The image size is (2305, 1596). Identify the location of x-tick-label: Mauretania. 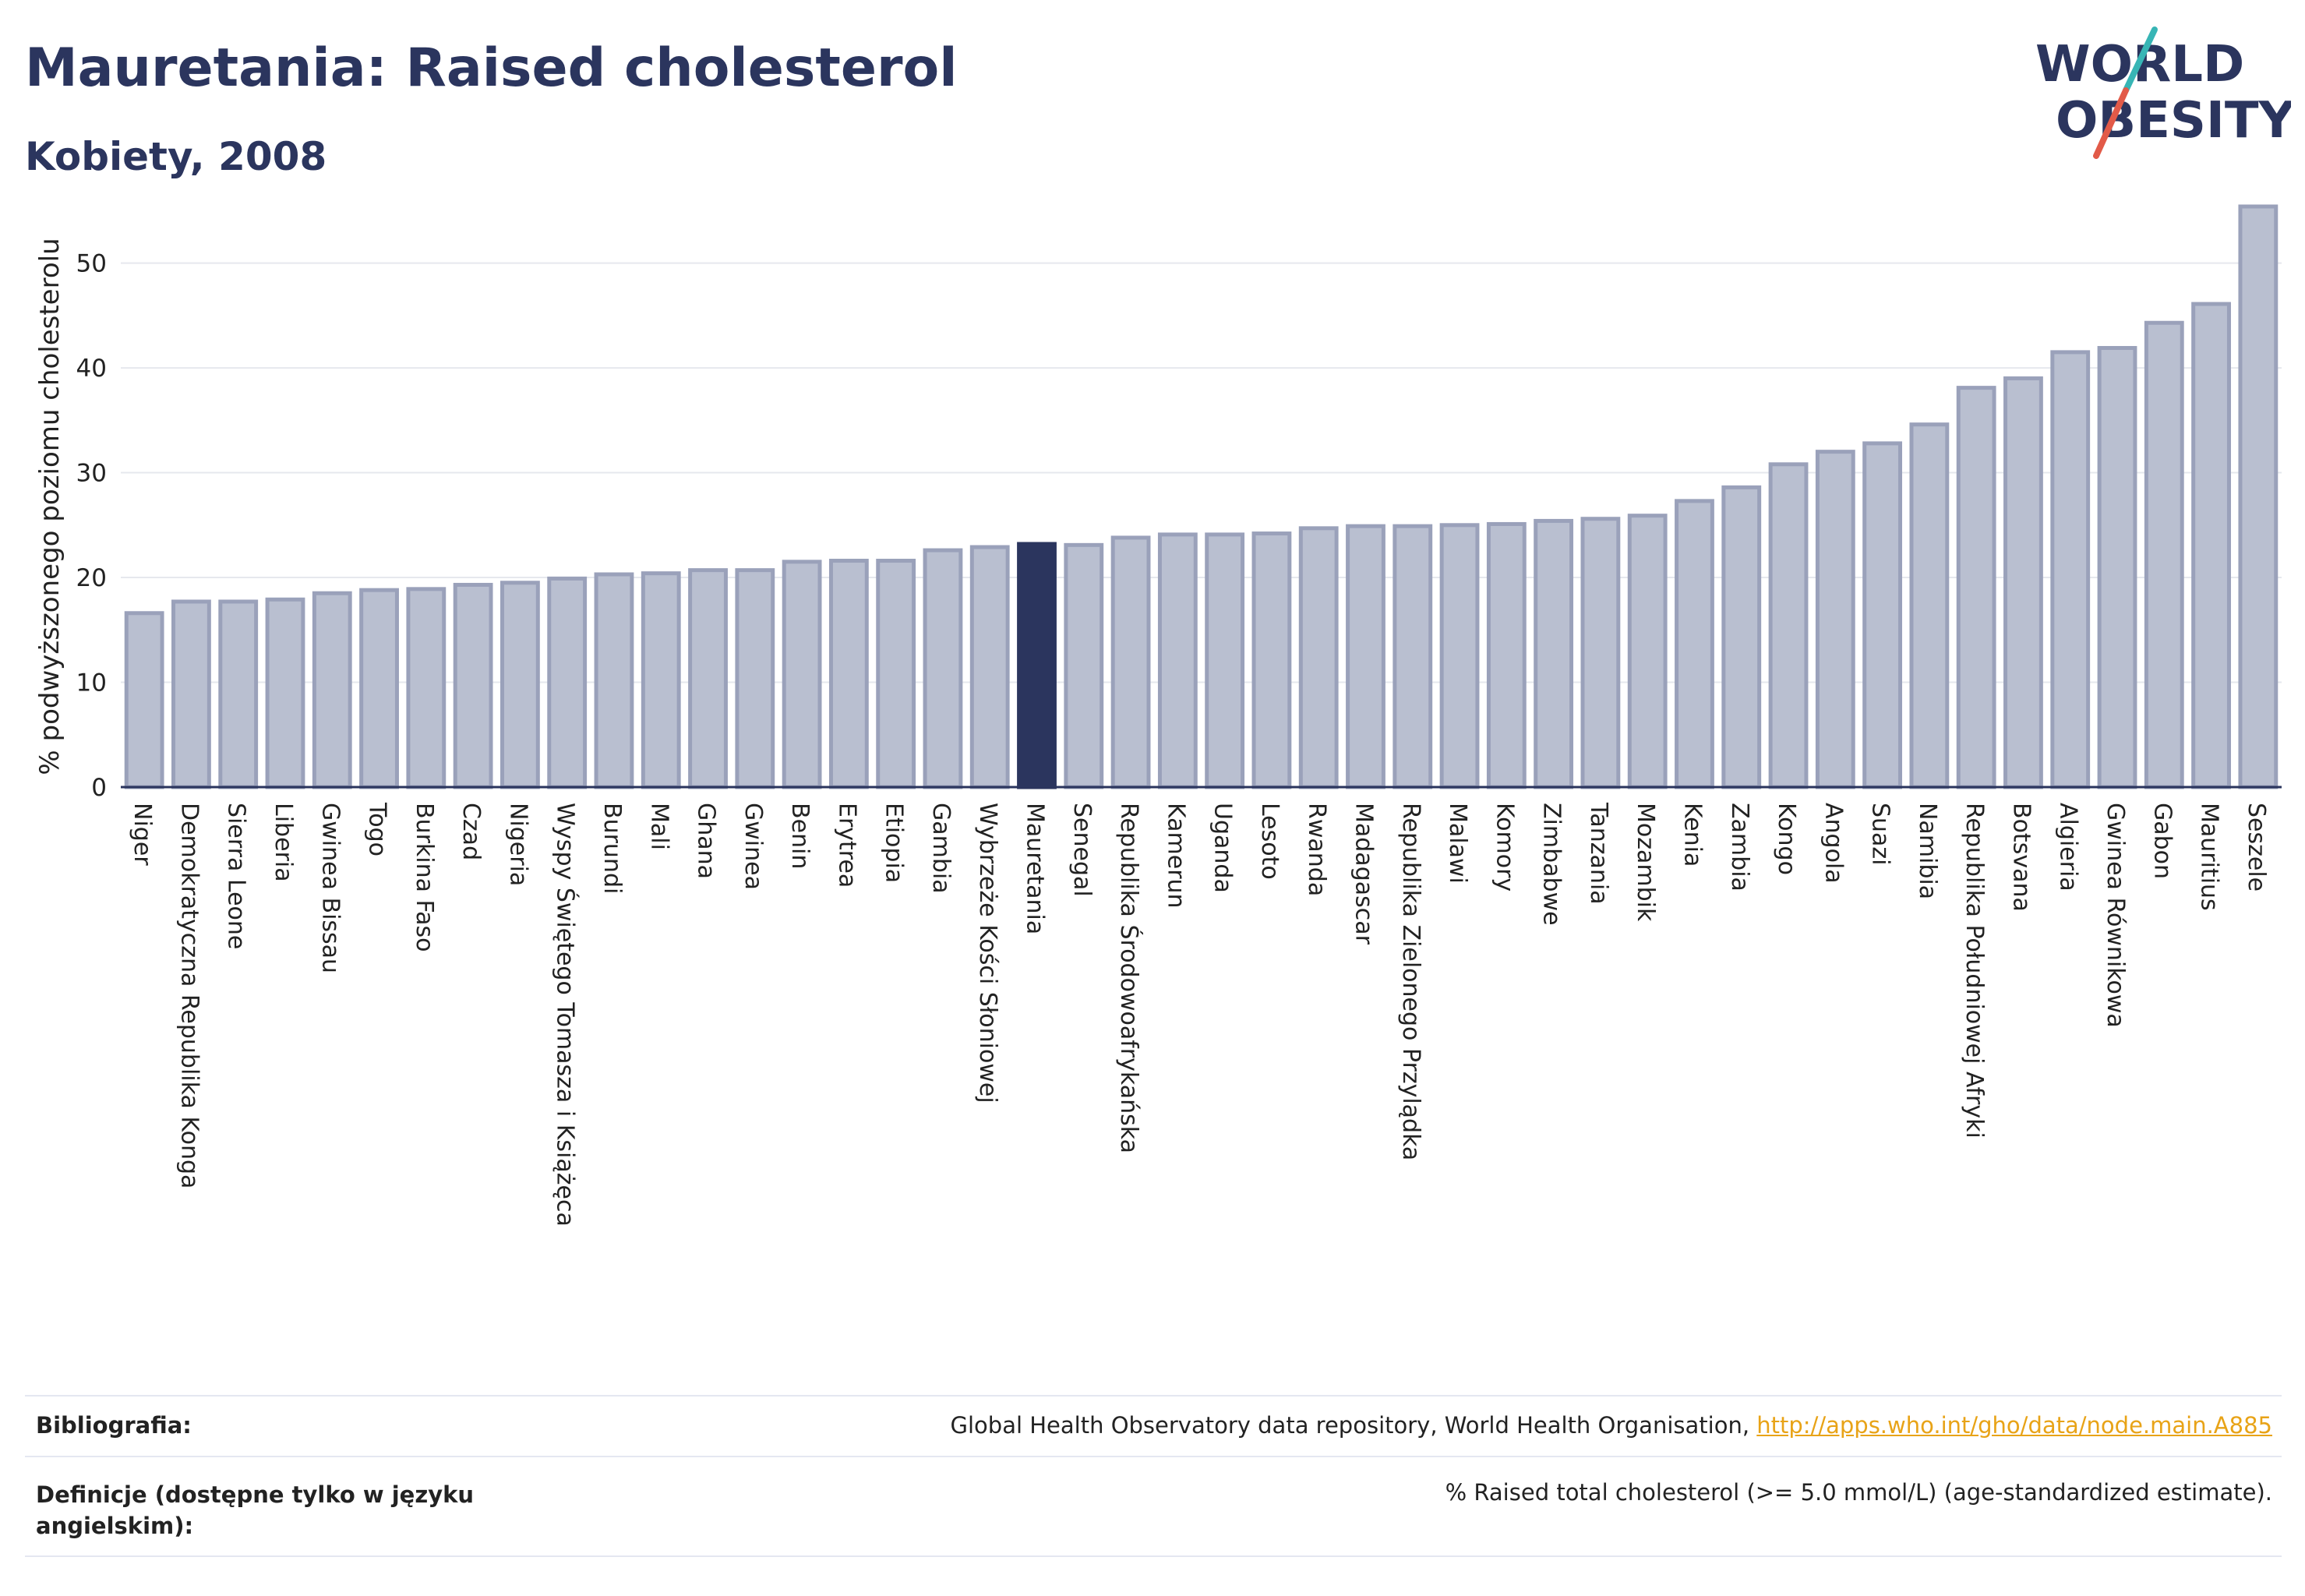
(1035, 868).